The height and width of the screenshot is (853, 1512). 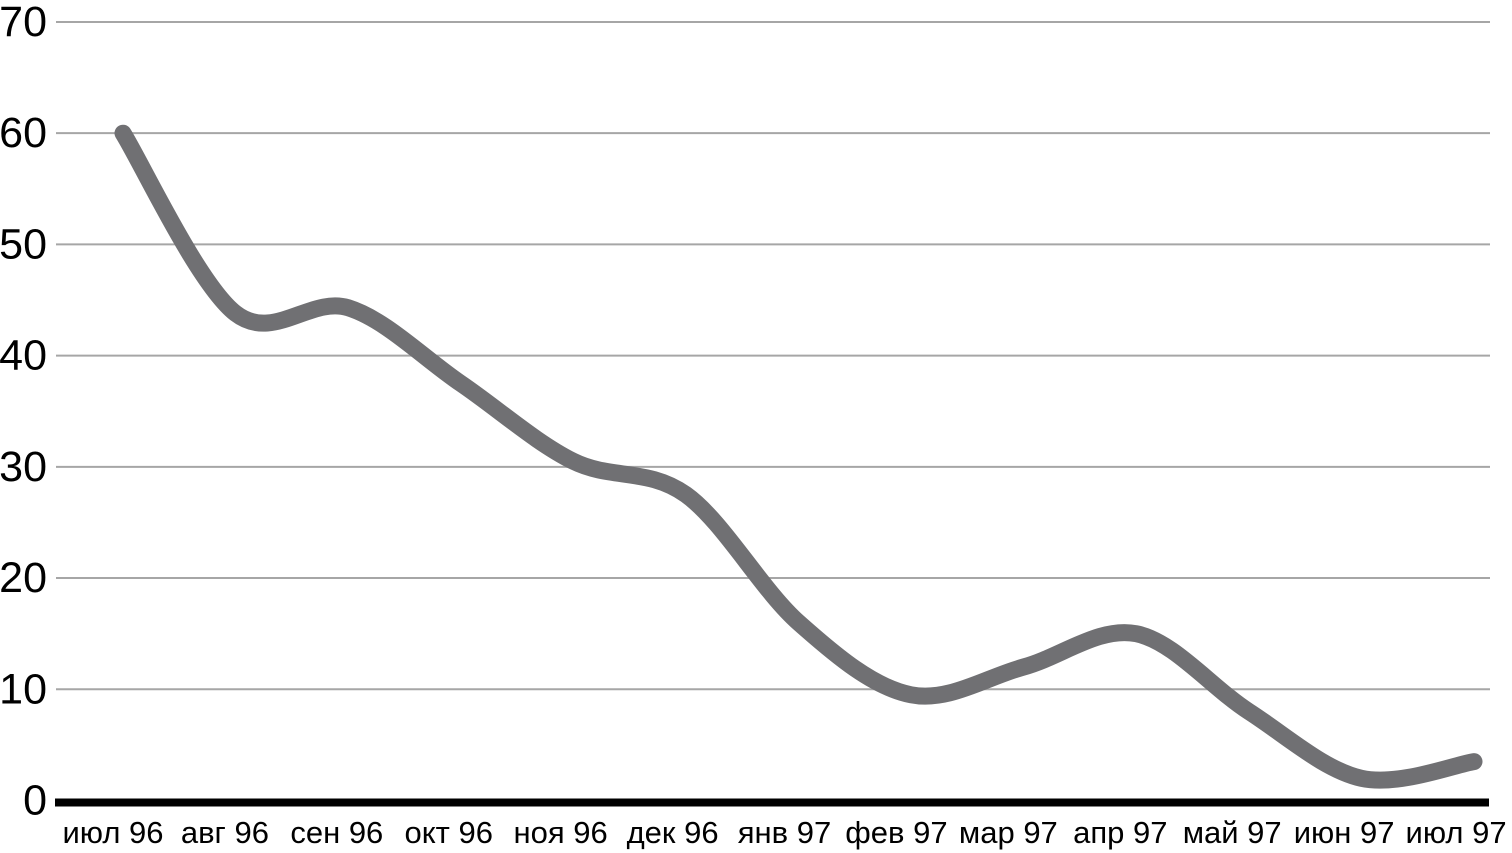 I want to click on x-tick-label: дек 96, so click(x=673, y=832).